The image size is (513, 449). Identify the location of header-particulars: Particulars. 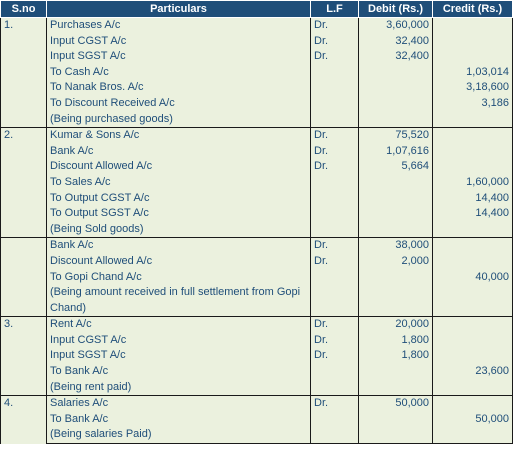
(178, 9).